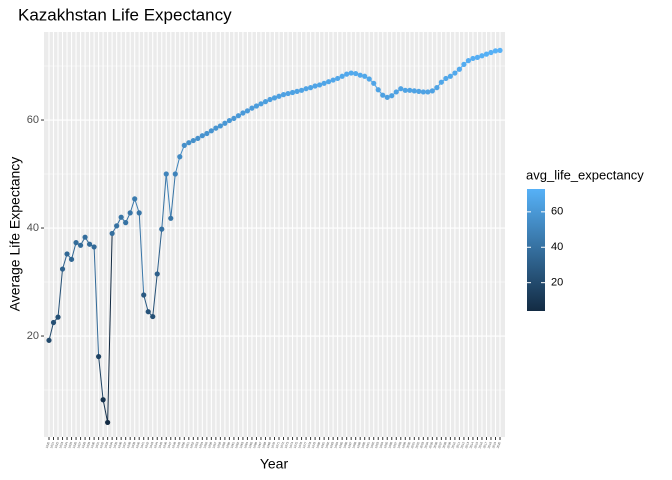 The height and width of the screenshot is (480, 672). I want to click on x-tick-label: 1953, so click(196, 445).